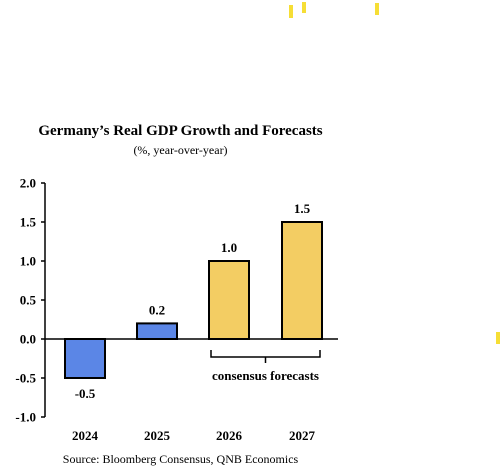  Describe the element at coordinates (302, 435) in the screenshot. I see `x-tick-label: 2027` at that location.